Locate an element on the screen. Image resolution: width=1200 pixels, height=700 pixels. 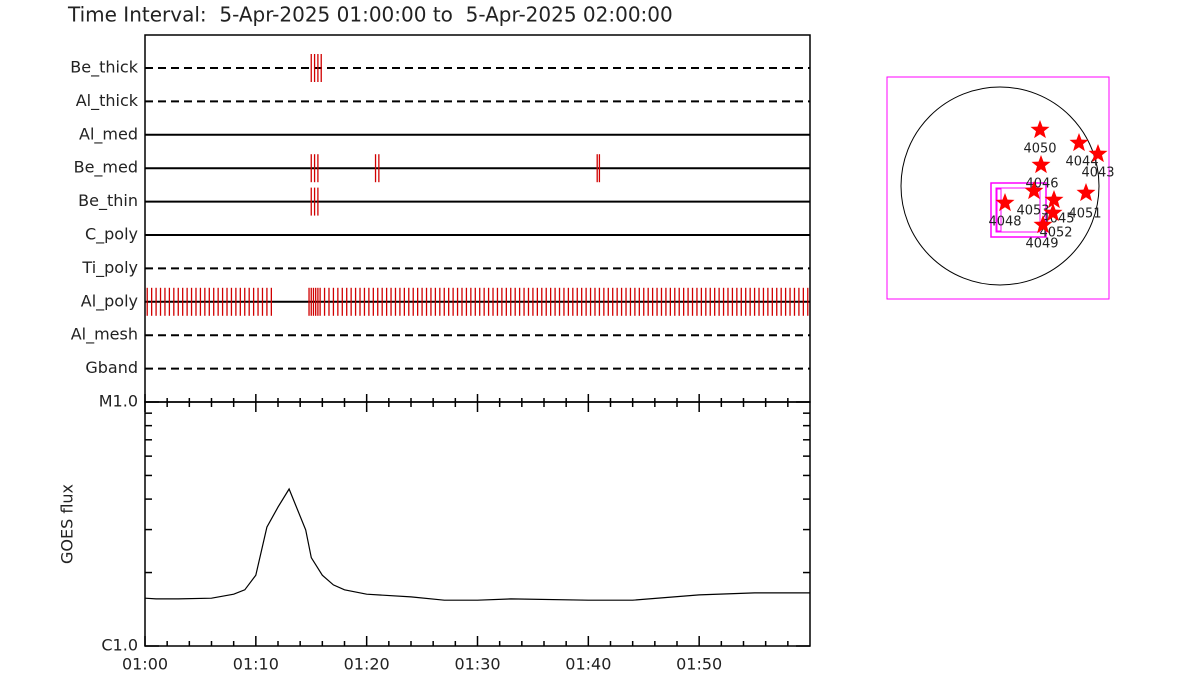
goes-curve is located at coordinates (477, 544).